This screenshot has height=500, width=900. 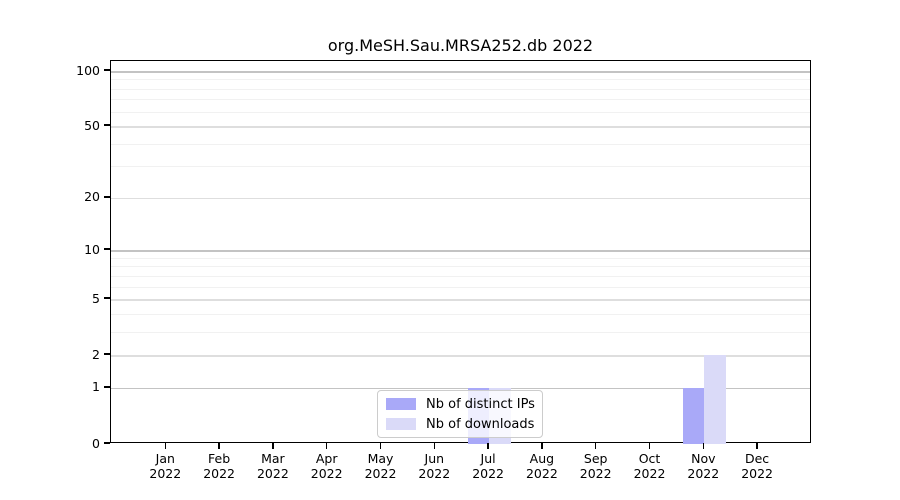 I want to click on legend-item-distinct-ips: Nb of distinct IPs, so click(x=460, y=404).